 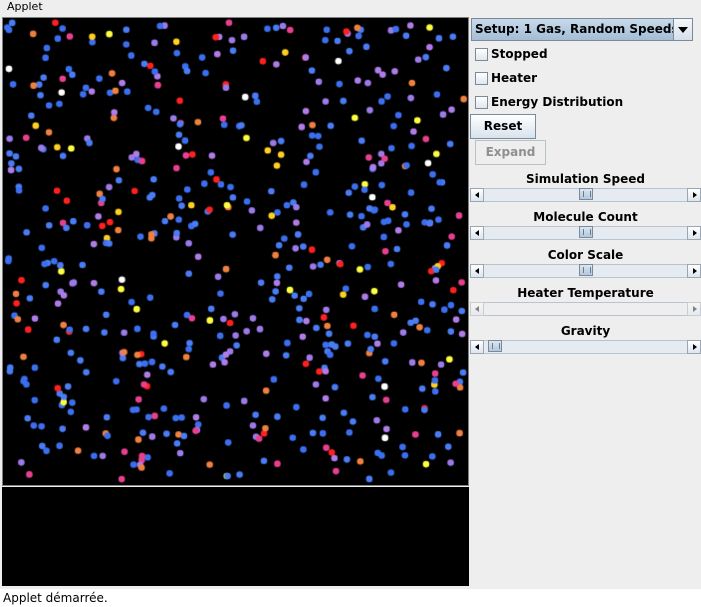 I want to click on simulation-speed-slider, so click(x=585, y=195).